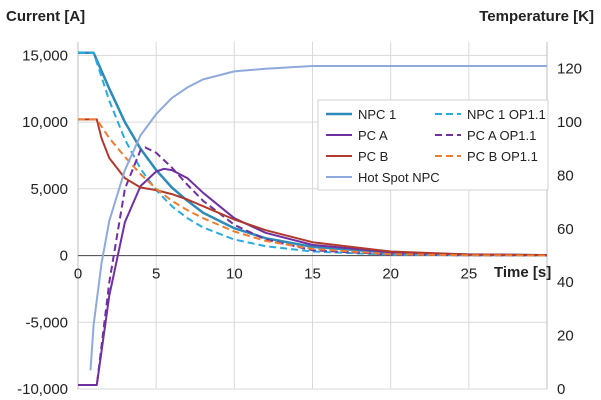 The width and height of the screenshot is (601, 400). Describe the element at coordinates (64, 256) in the screenshot. I see `y-tick-label: 0` at that location.